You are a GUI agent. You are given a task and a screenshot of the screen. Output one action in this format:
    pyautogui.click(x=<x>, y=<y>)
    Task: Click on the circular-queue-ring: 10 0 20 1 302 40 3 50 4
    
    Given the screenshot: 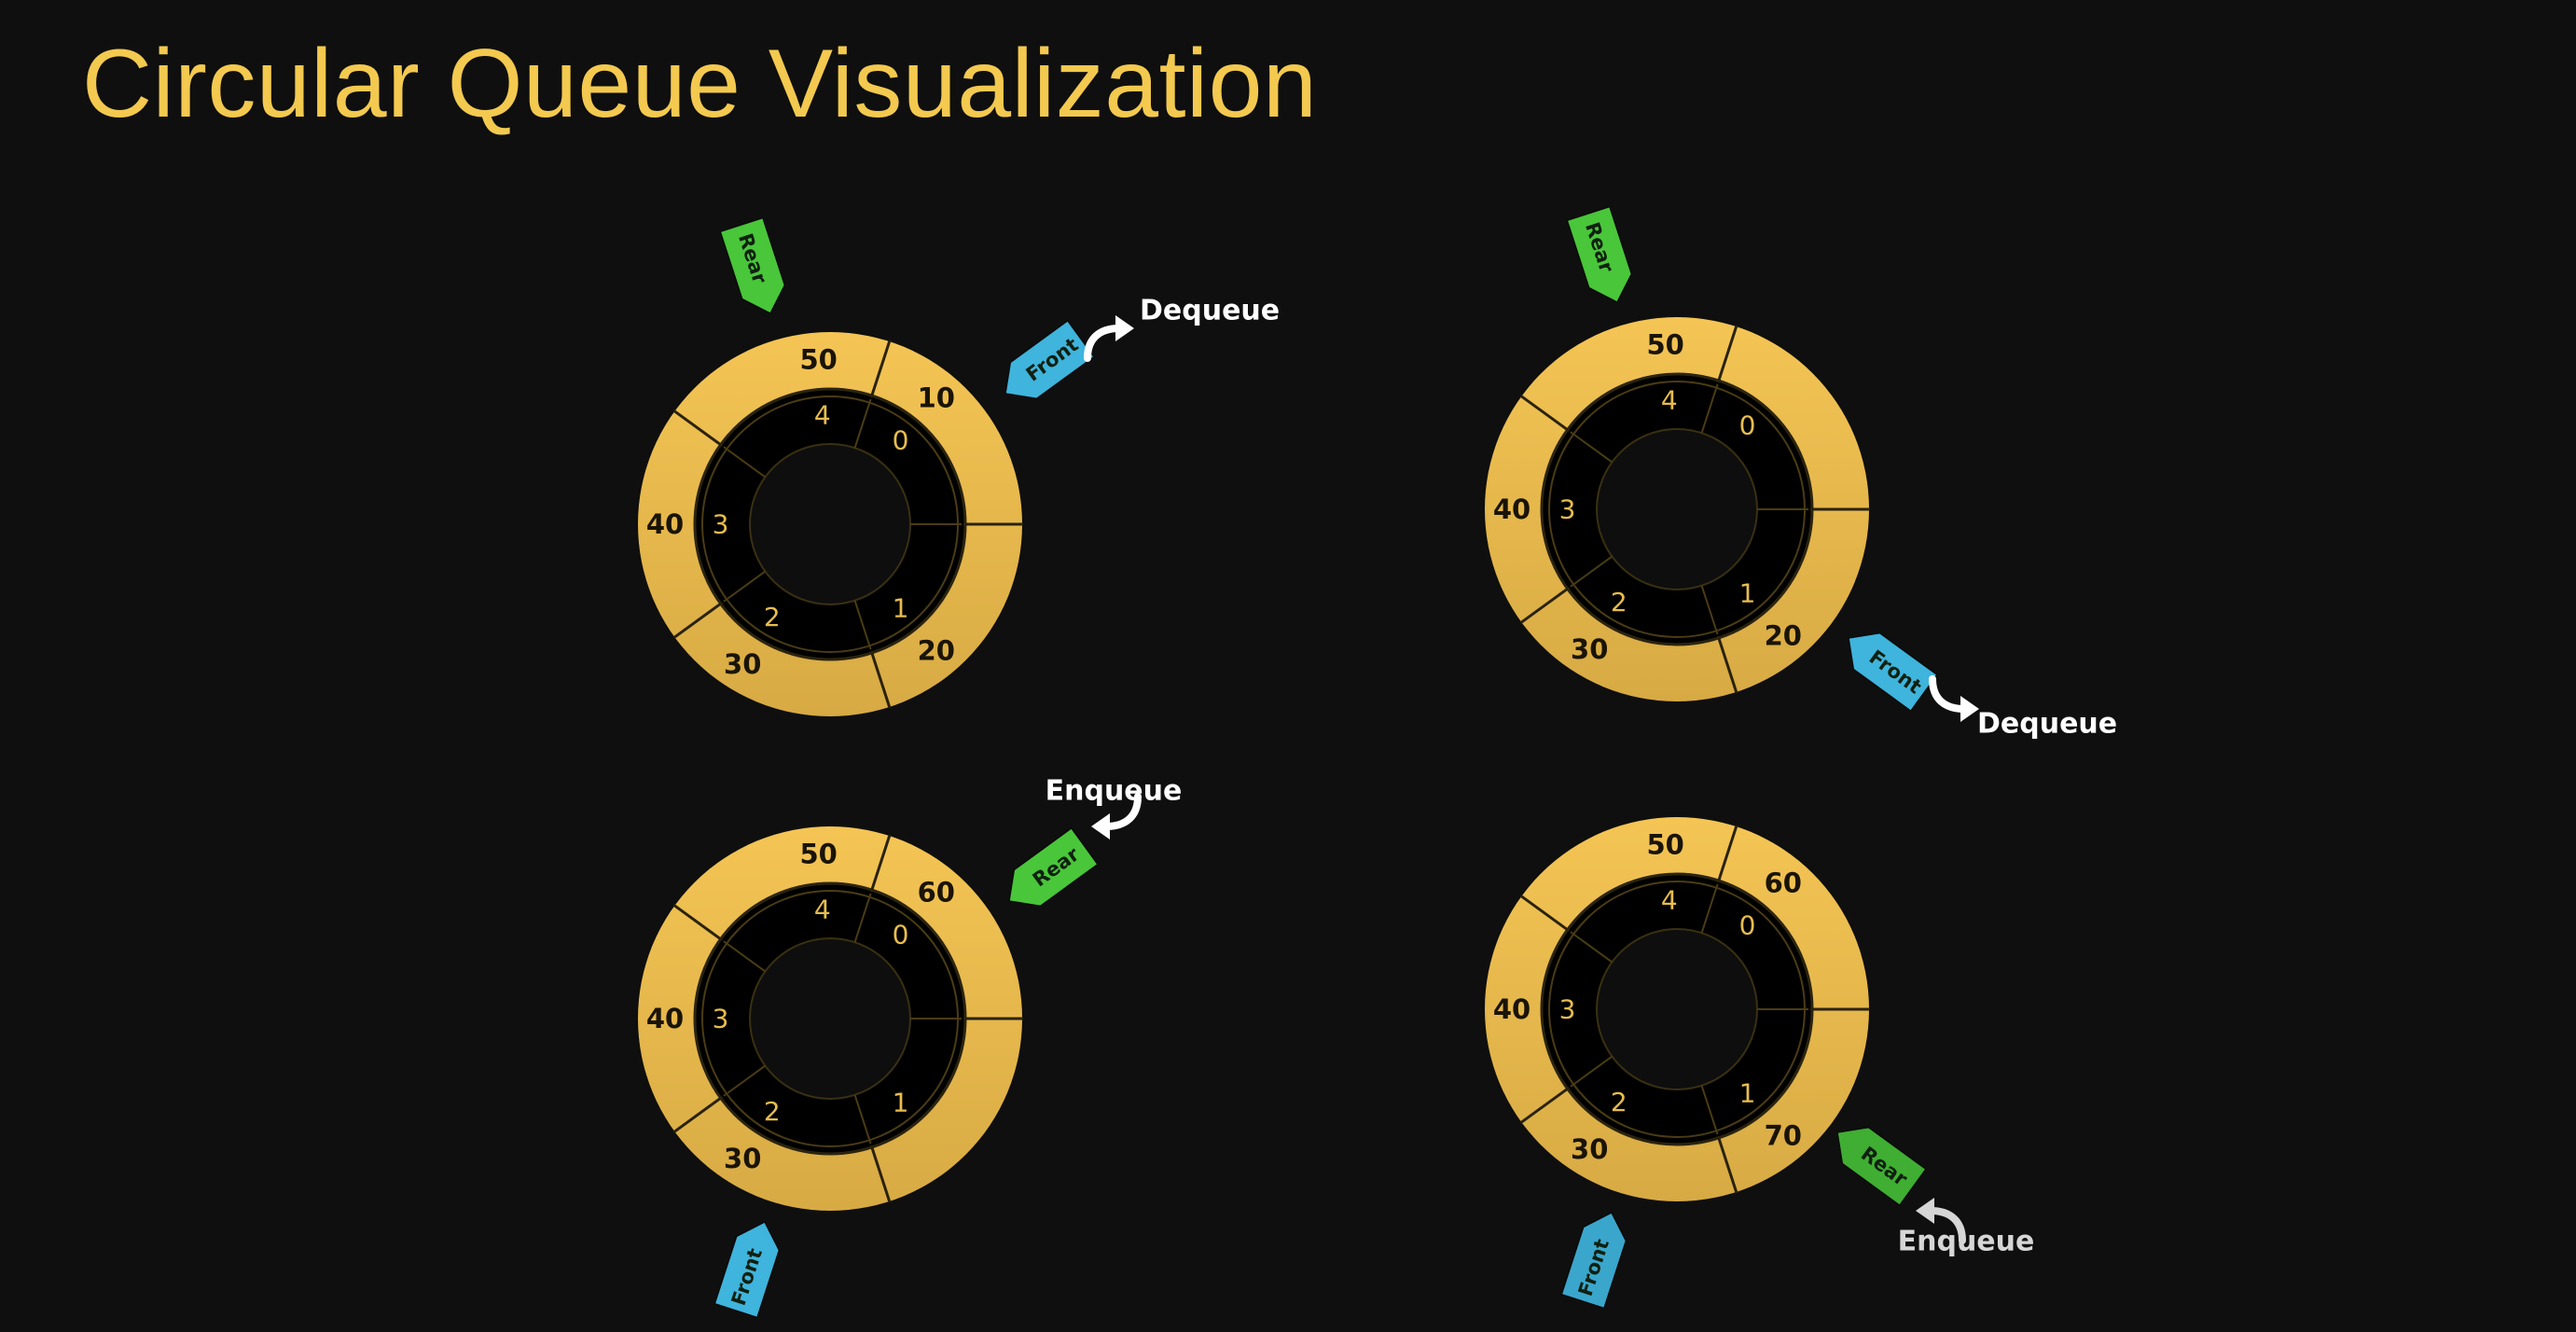 What is the action you would take?
    pyautogui.click(x=830, y=524)
    